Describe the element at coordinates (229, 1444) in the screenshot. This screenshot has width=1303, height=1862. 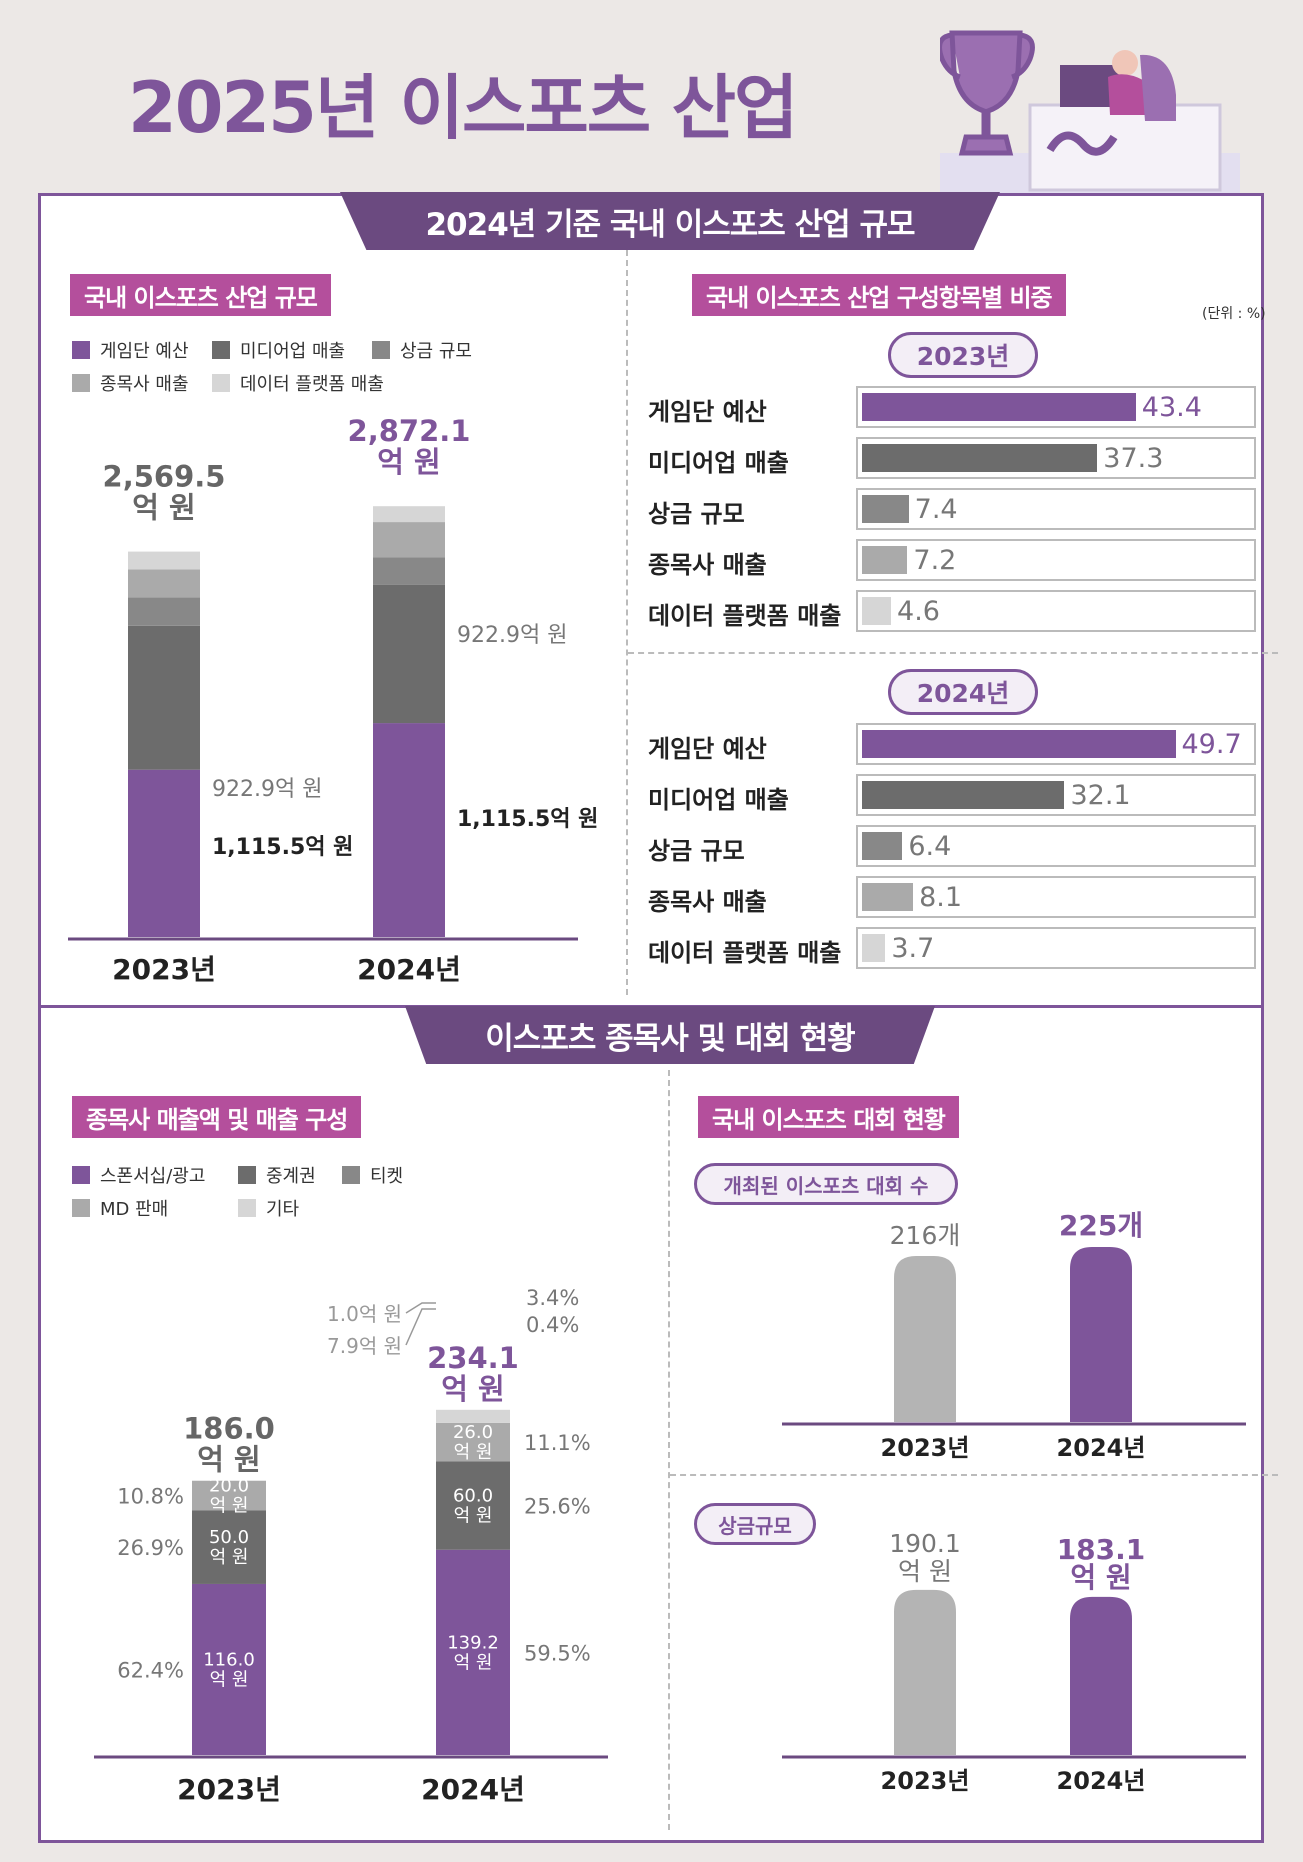
I see `total-label: 186.0 억 원` at that location.